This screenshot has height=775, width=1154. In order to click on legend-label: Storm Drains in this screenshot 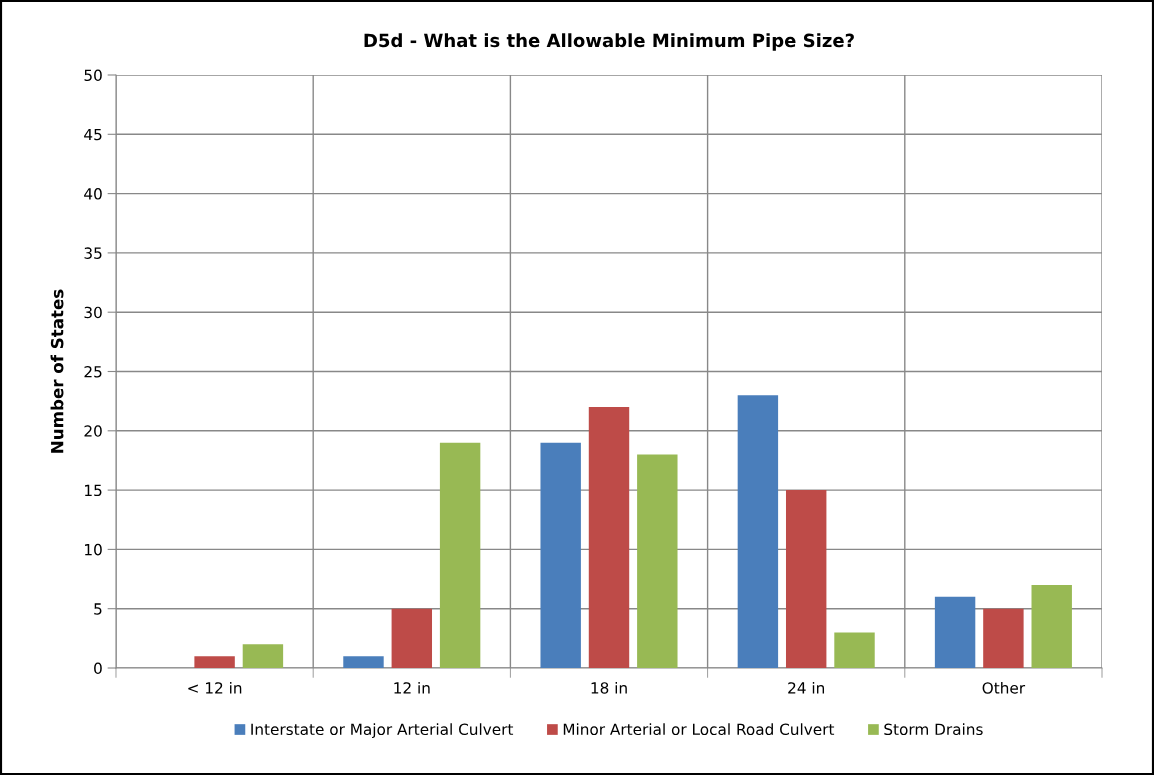, I will do `click(933, 729)`.